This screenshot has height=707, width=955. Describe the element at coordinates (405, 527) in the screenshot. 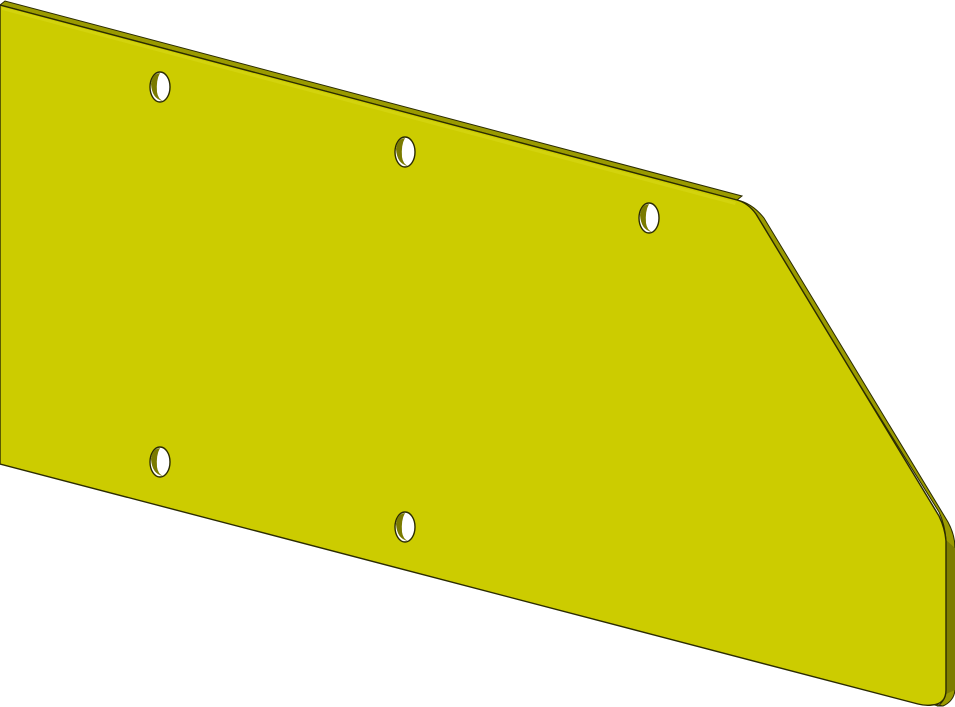

I see `hole-bottom-center` at that location.